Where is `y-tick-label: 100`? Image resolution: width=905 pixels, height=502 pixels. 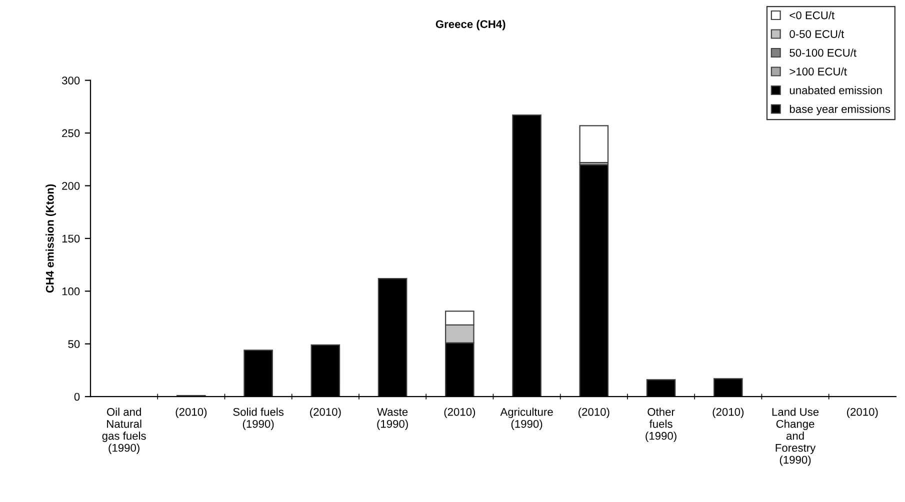
y-tick-label: 100 is located at coordinates (71, 291).